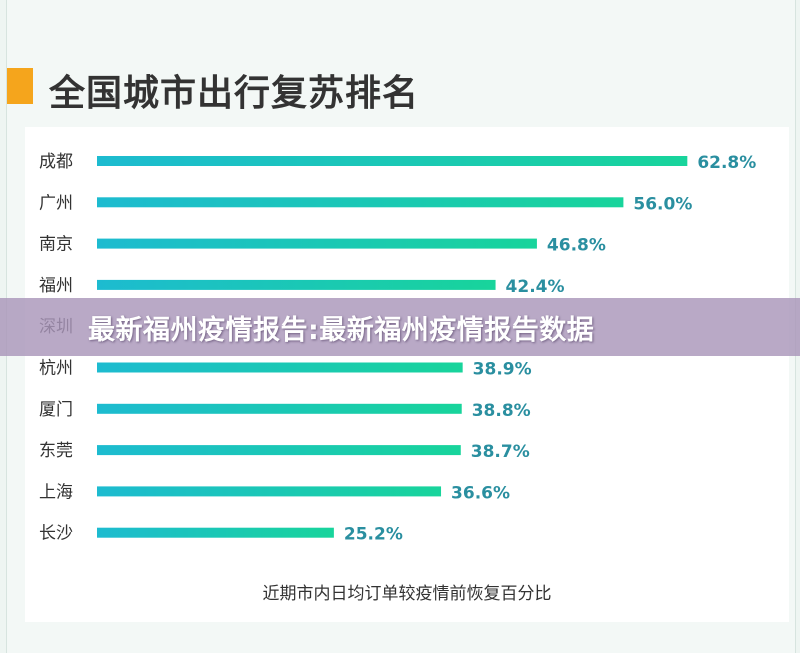 The height and width of the screenshot is (653, 800). I want to click on category-label: 南京, so click(56, 245).